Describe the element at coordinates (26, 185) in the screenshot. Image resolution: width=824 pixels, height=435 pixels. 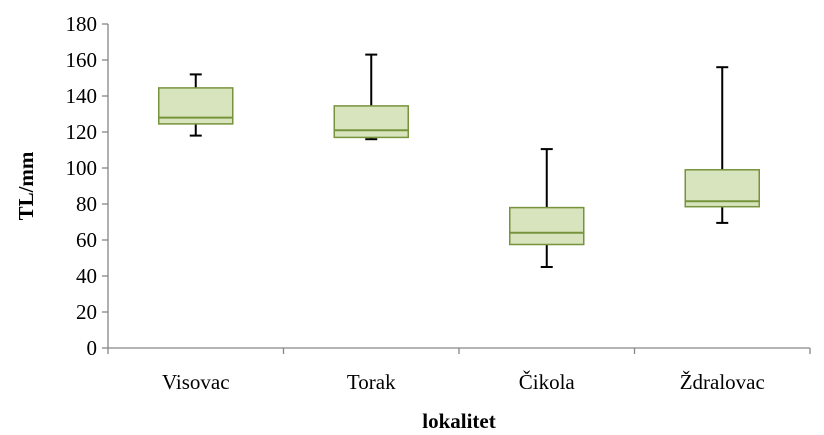
I see `y-axis-title: TL/mm` at that location.